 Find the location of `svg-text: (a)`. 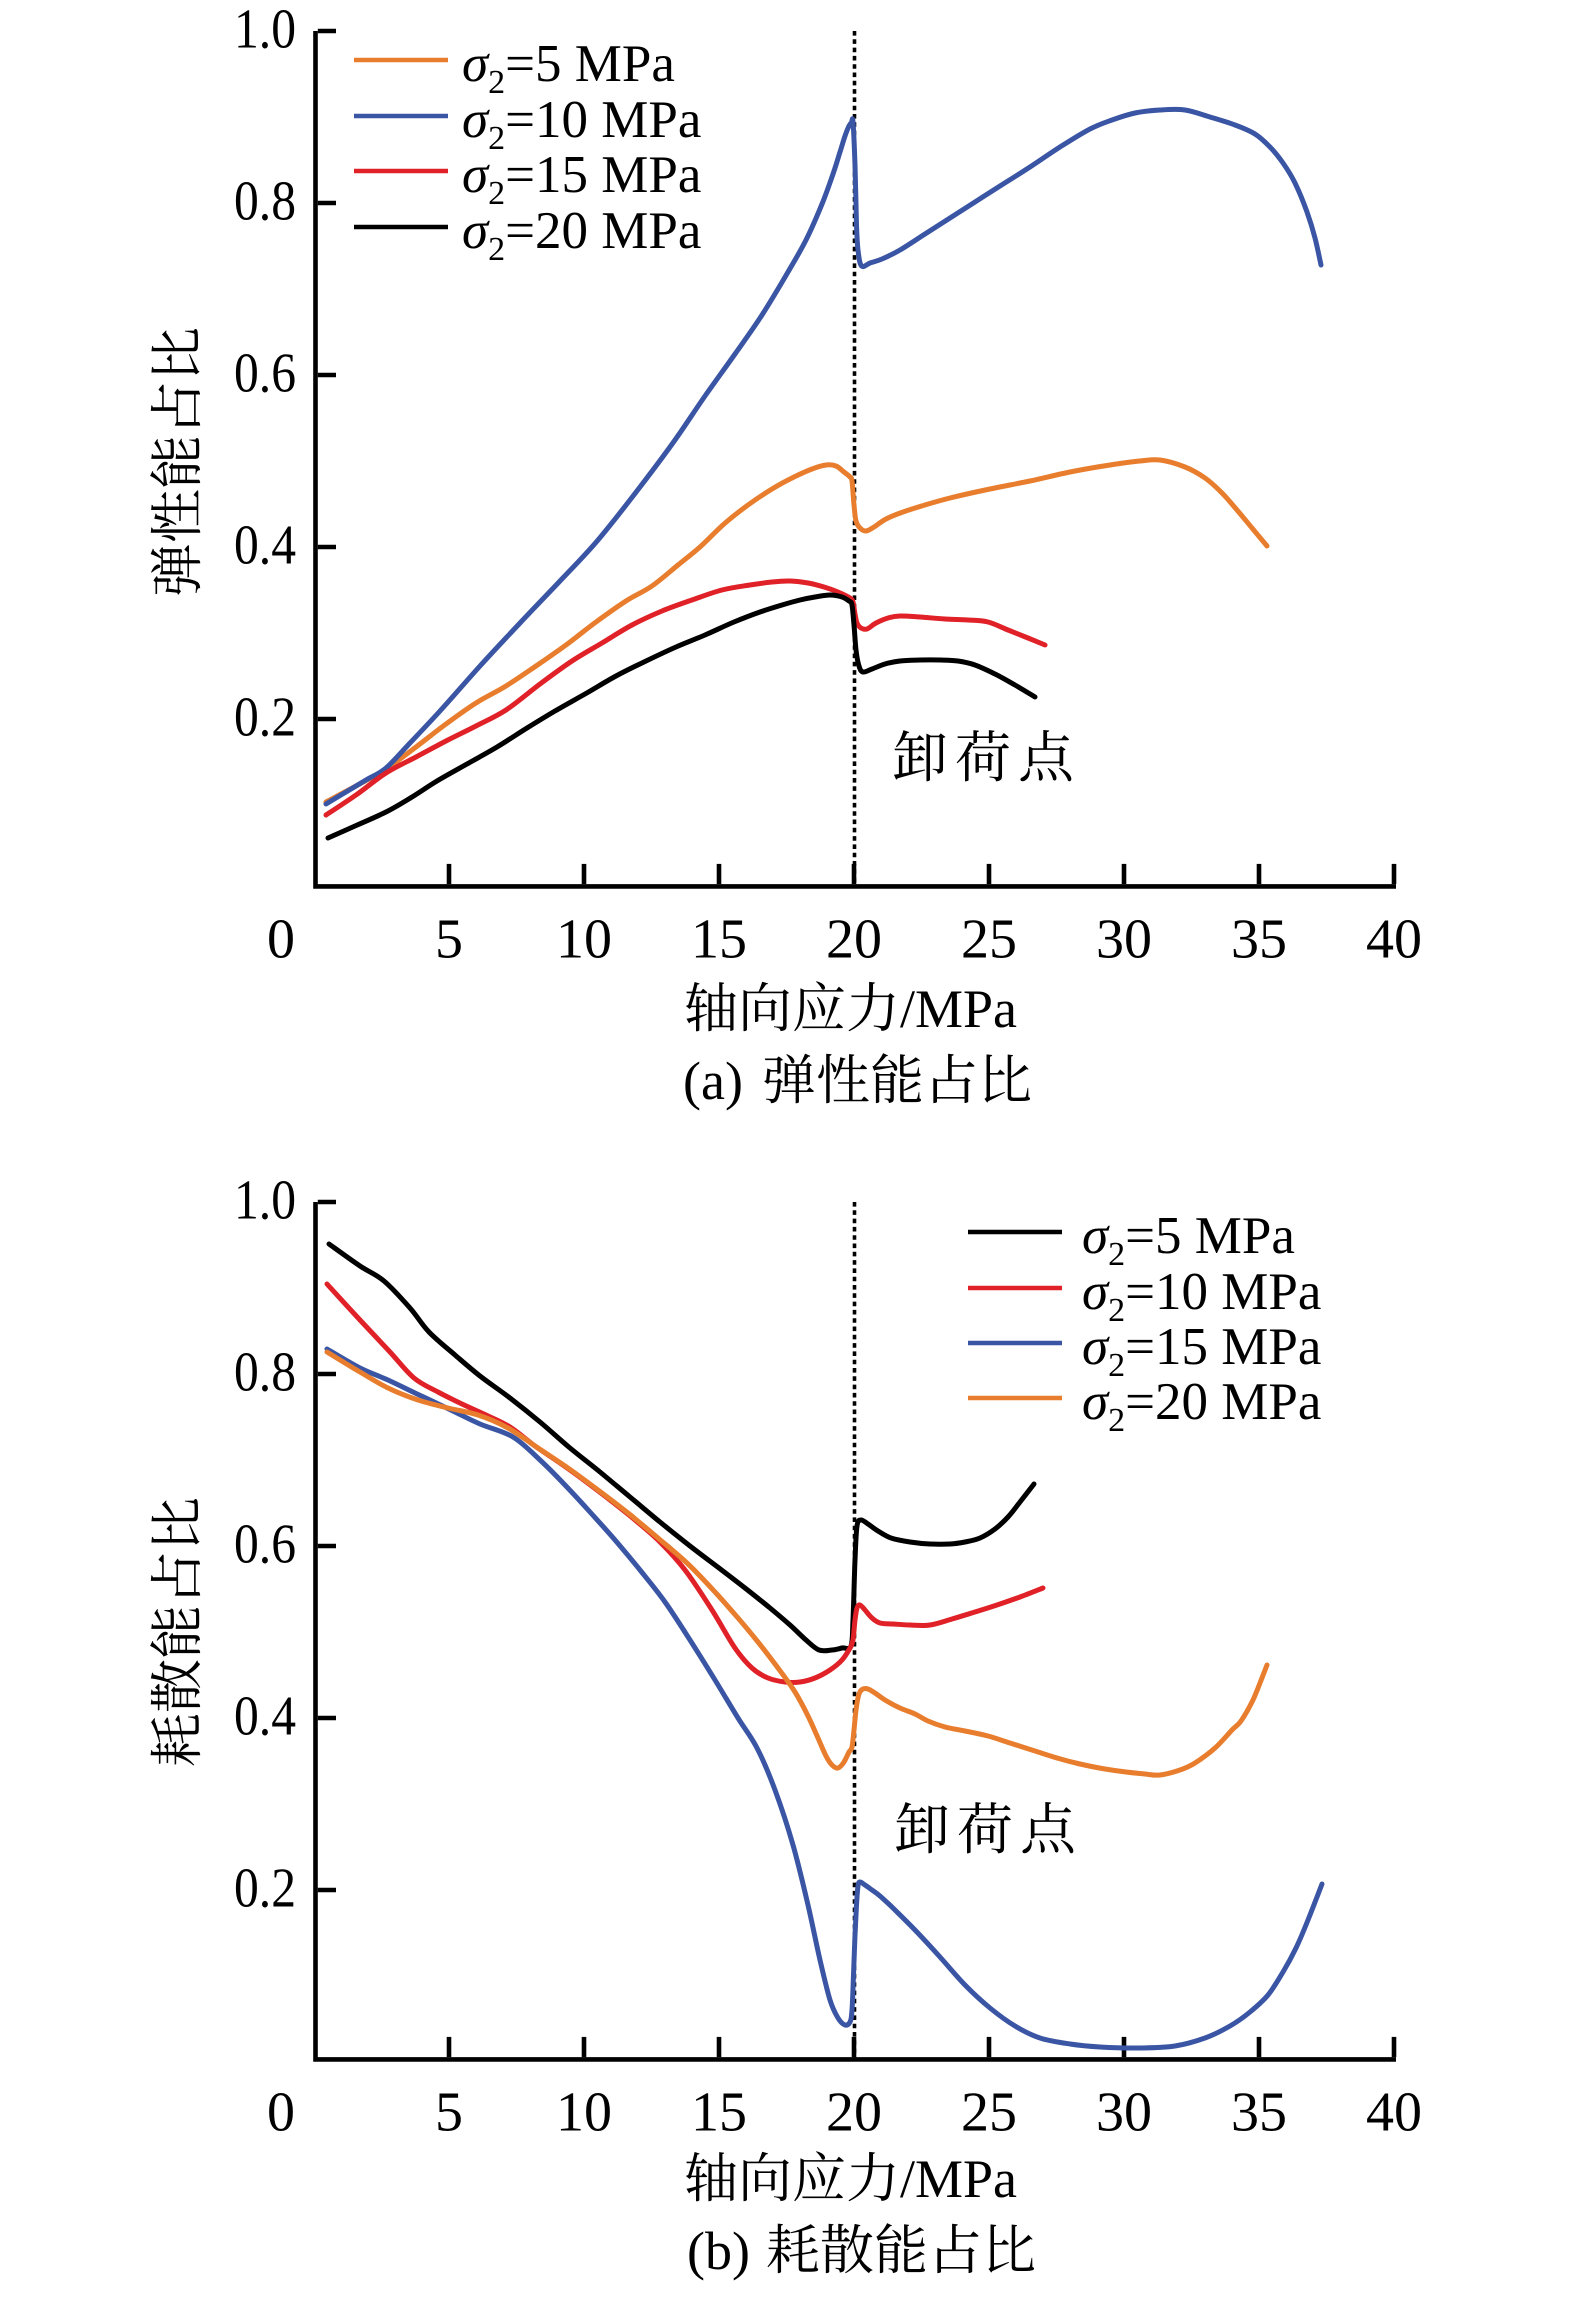

svg-text: (a) is located at coordinates (713, 1081).